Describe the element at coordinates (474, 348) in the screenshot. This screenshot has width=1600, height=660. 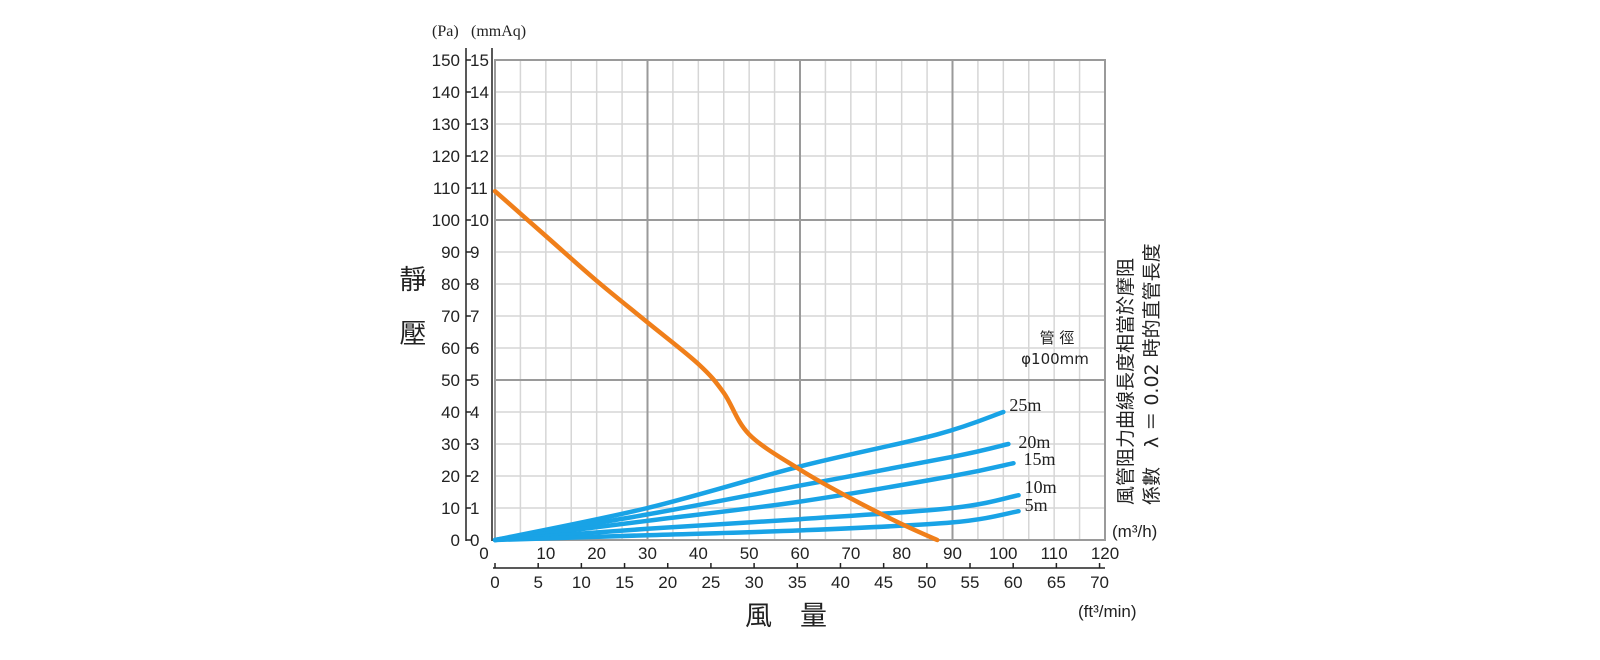
I see `y-tick-label-mmaq: 6` at that location.